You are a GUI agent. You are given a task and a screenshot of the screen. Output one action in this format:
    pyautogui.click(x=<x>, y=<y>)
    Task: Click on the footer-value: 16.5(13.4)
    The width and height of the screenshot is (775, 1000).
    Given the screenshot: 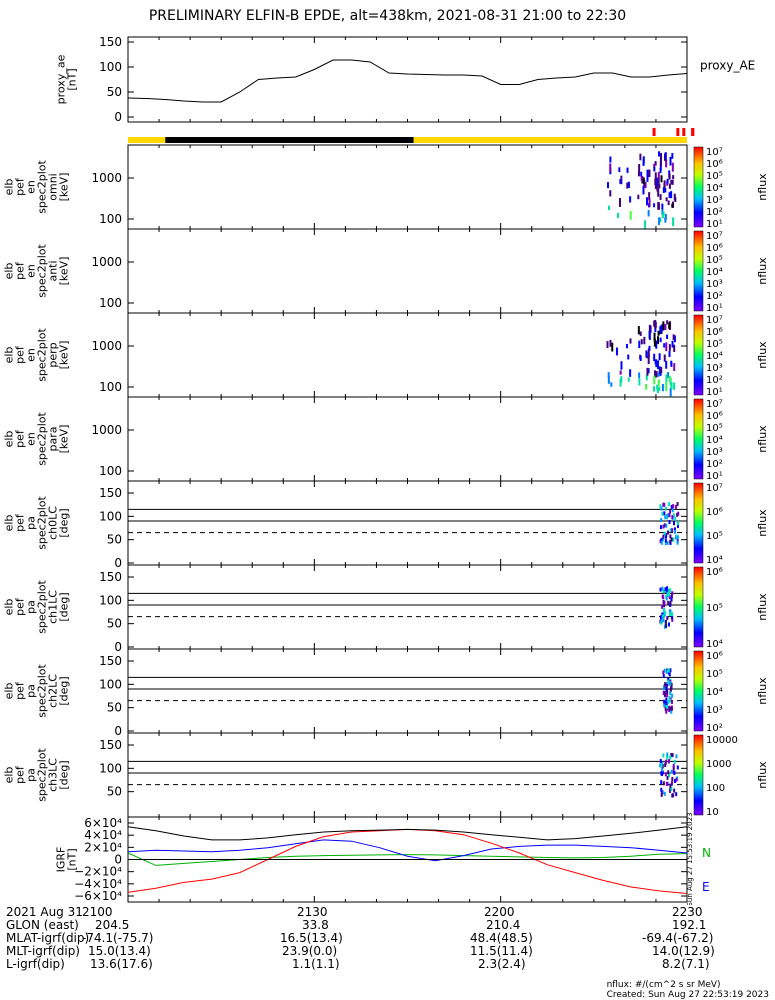 What is the action you would take?
    pyautogui.click(x=311, y=938)
    